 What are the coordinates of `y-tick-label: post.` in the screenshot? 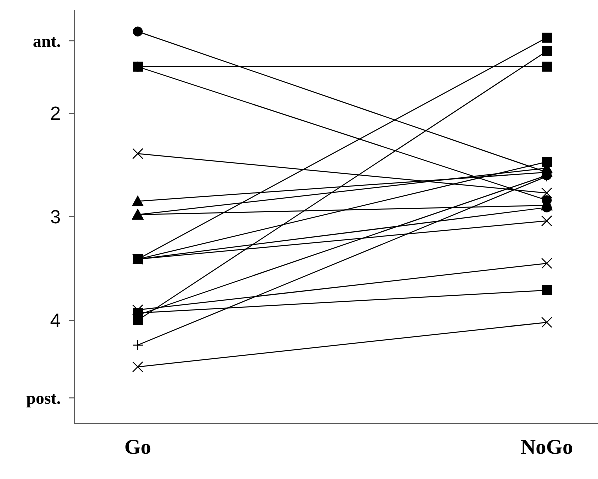 It's located at (43, 398).